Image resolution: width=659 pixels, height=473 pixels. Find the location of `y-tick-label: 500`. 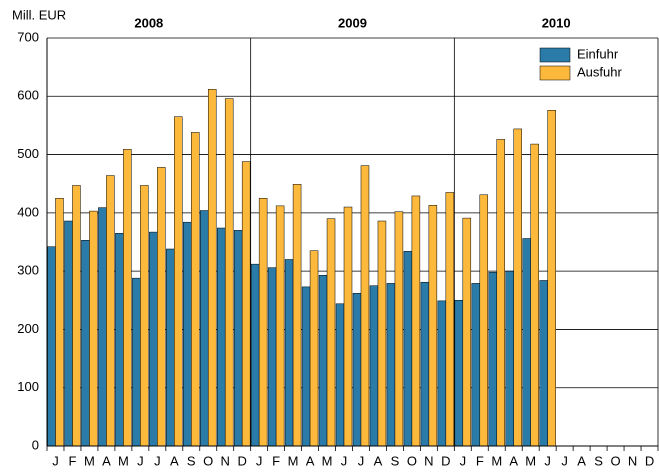

y-tick-label: 500 is located at coordinates (28, 153).